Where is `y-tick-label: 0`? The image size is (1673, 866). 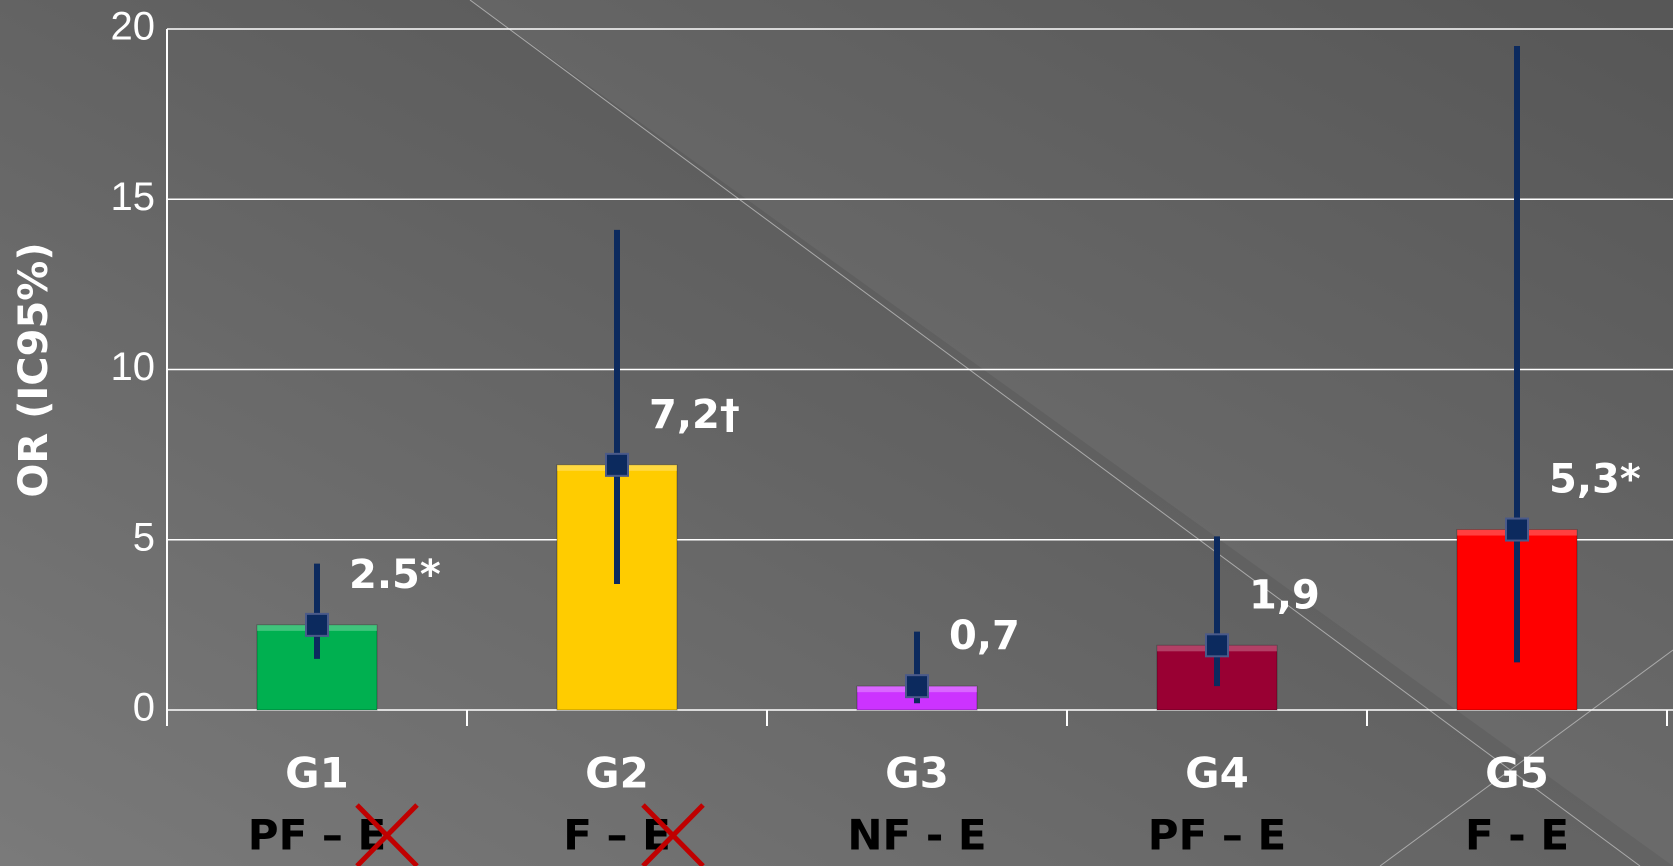
y-tick-label: 0 is located at coordinates (144, 708).